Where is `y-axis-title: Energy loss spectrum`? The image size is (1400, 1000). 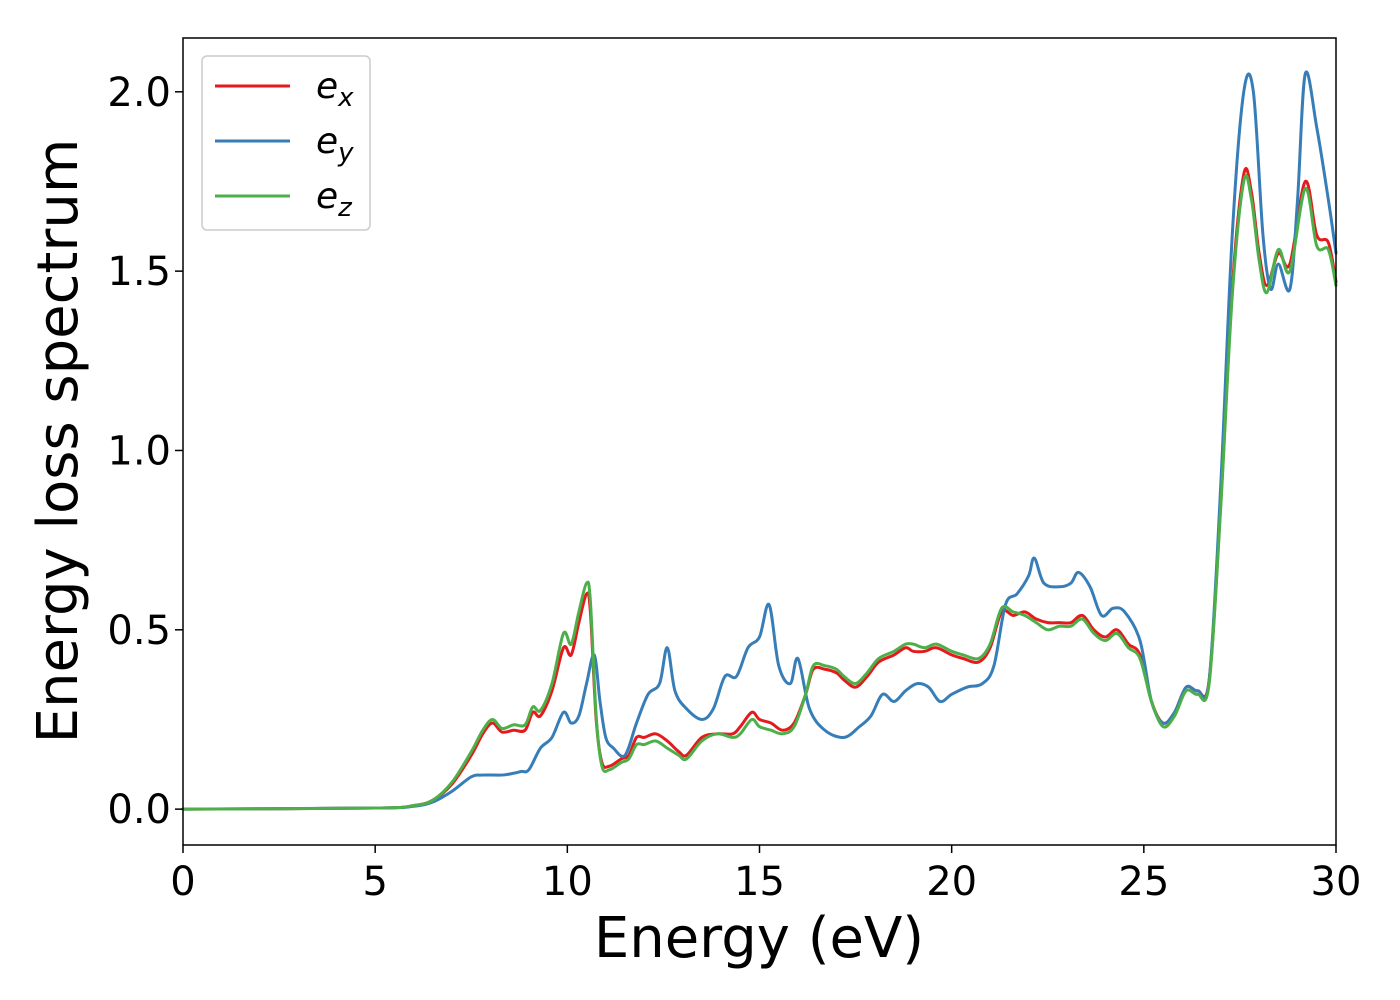 y-axis-title: Energy loss spectrum is located at coordinates (58, 441).